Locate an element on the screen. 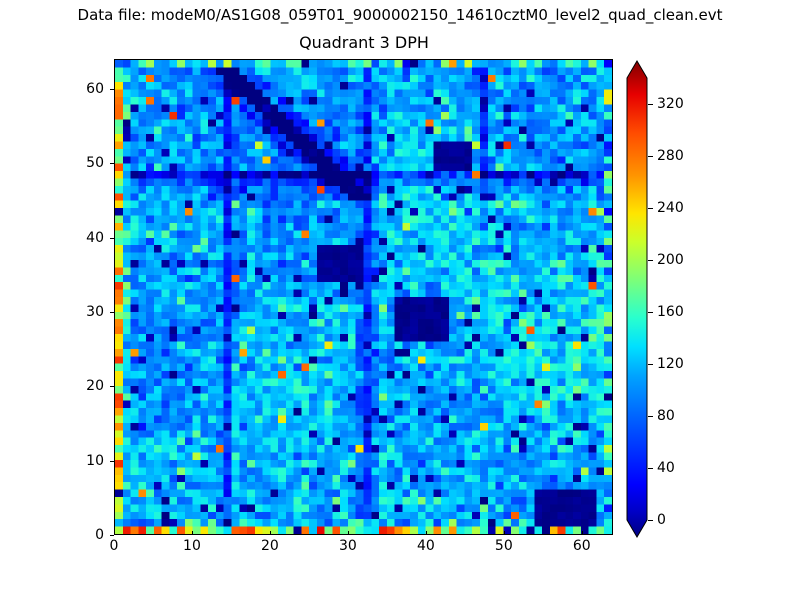 The image size is (800, 600). y-tick-label: 20 is located at coordinates (95, 386).